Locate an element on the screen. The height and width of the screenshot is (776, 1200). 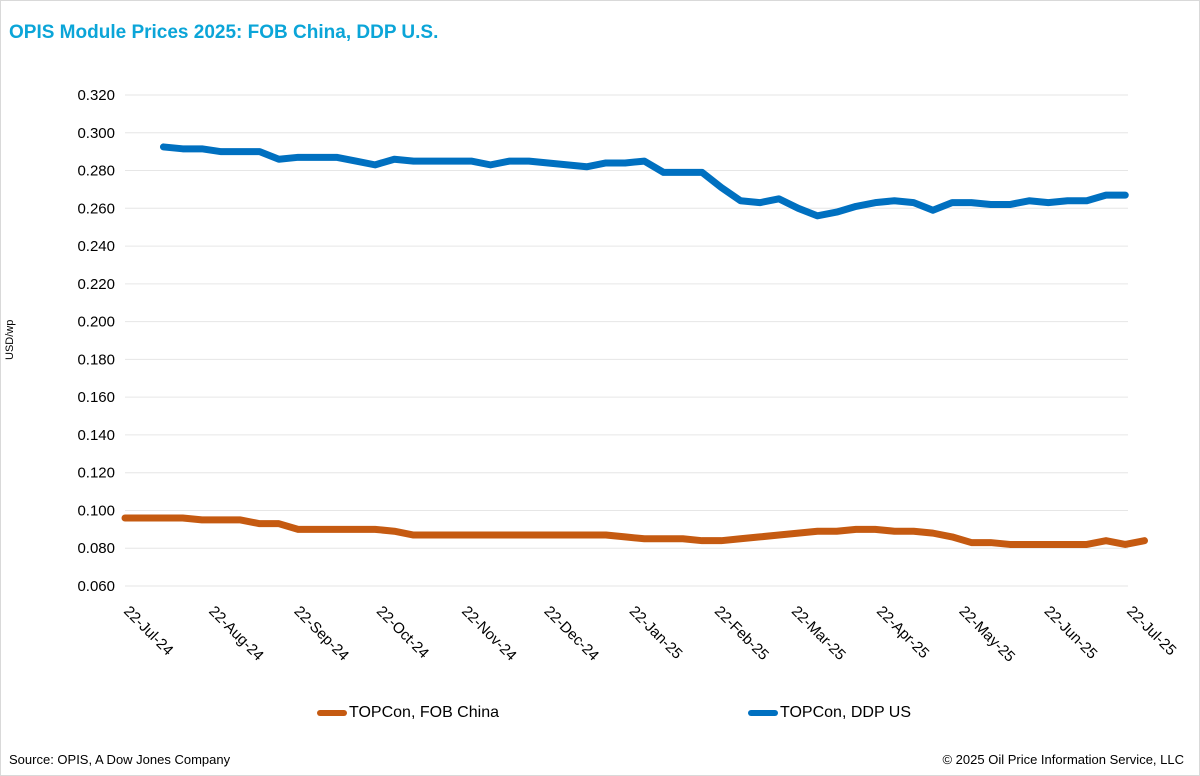
legend-label-fob-china: TOPCon, FOB China is located at coordinates (424, 712).